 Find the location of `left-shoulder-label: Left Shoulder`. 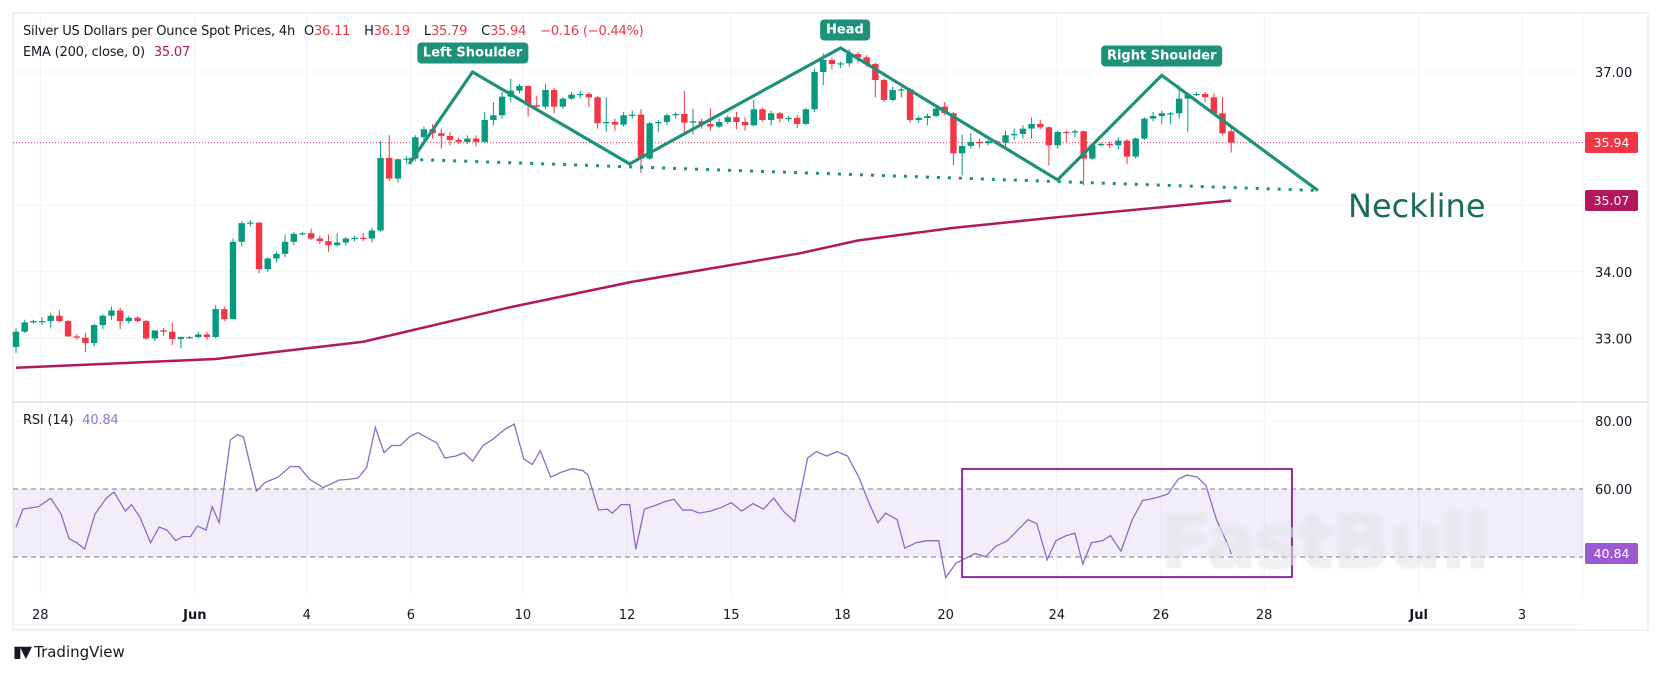

left-shoulder-label: Left Shoulder is located at coordinates (472, 53).